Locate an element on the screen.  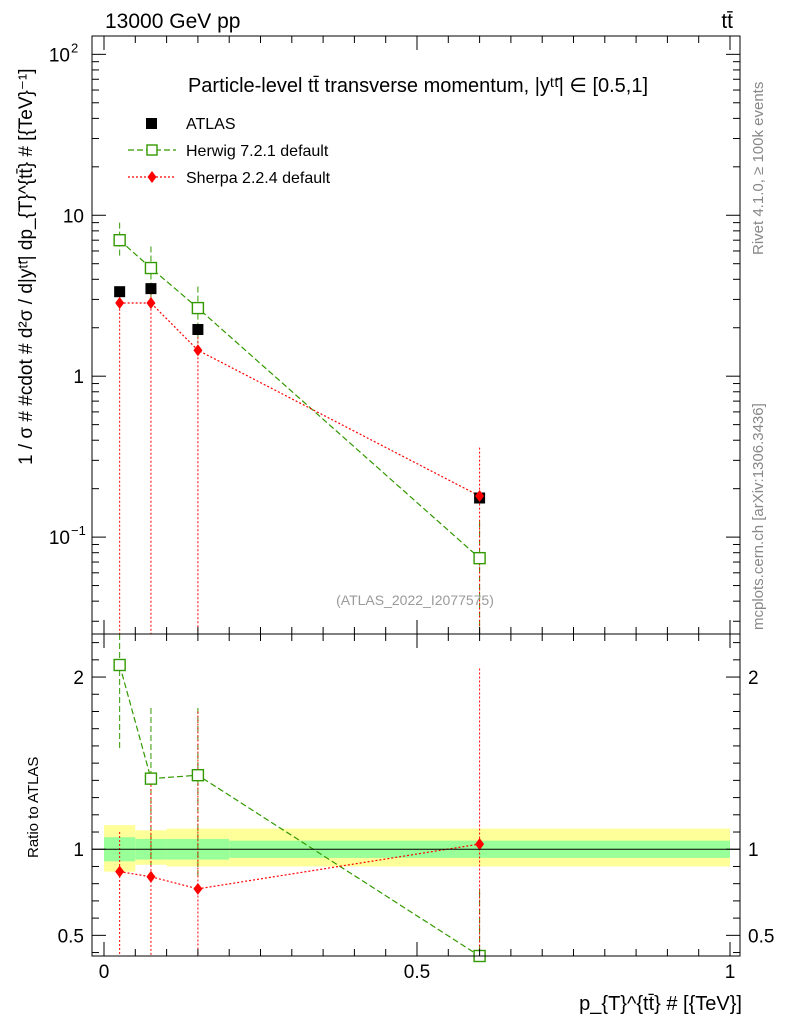
curve-sherpa is located at coordinates (299, 399).